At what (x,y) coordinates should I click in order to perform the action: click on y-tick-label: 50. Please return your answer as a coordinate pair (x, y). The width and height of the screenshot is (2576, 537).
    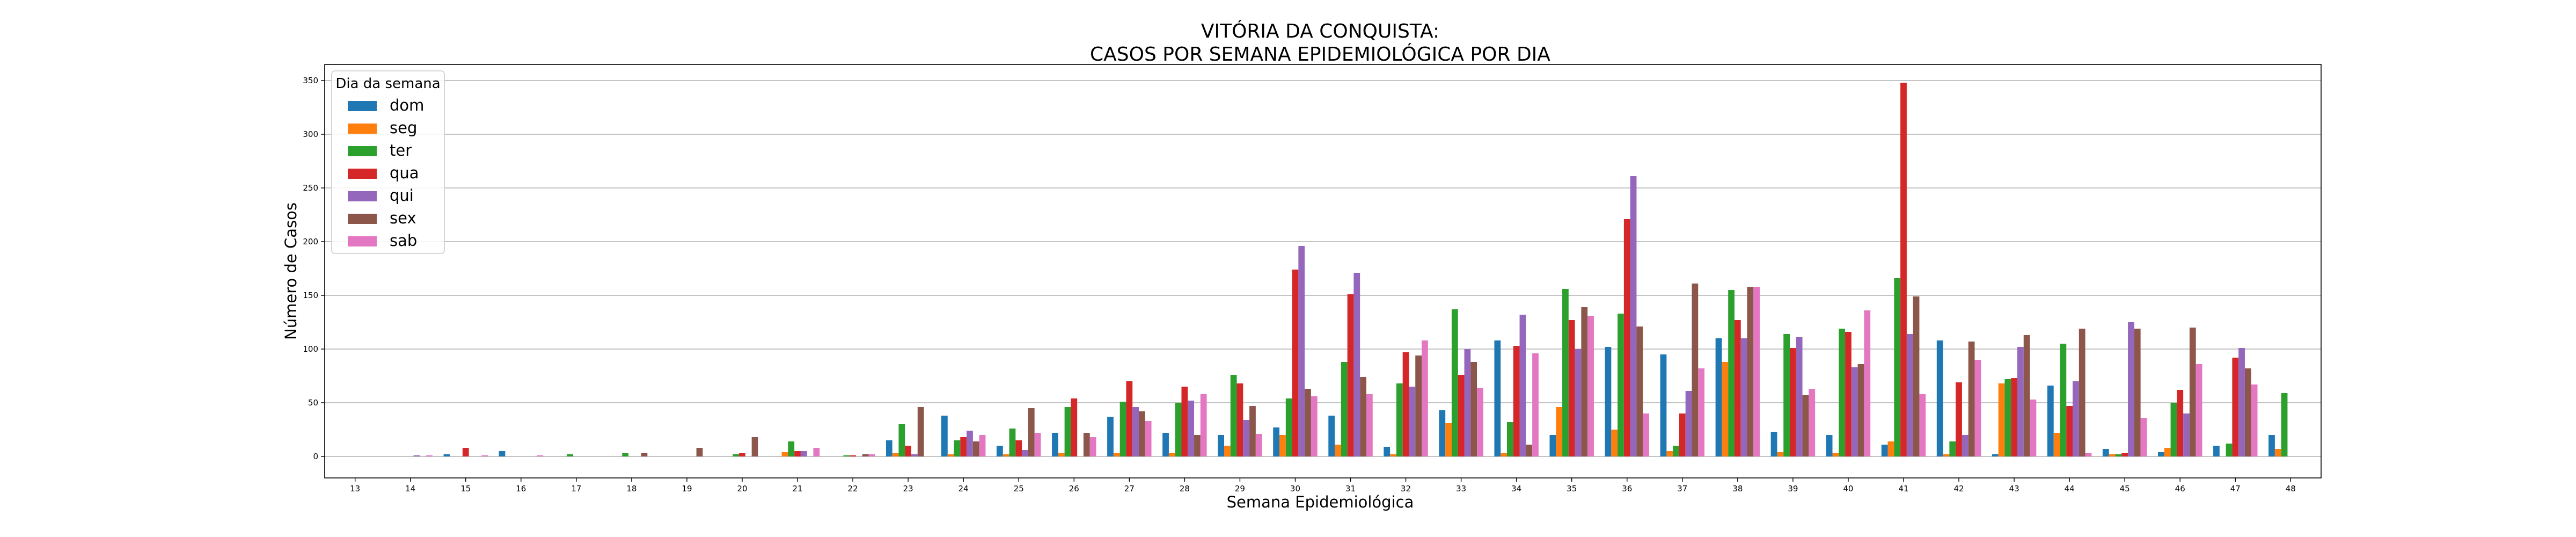
    Looking at the image, I should click on (313, 403).